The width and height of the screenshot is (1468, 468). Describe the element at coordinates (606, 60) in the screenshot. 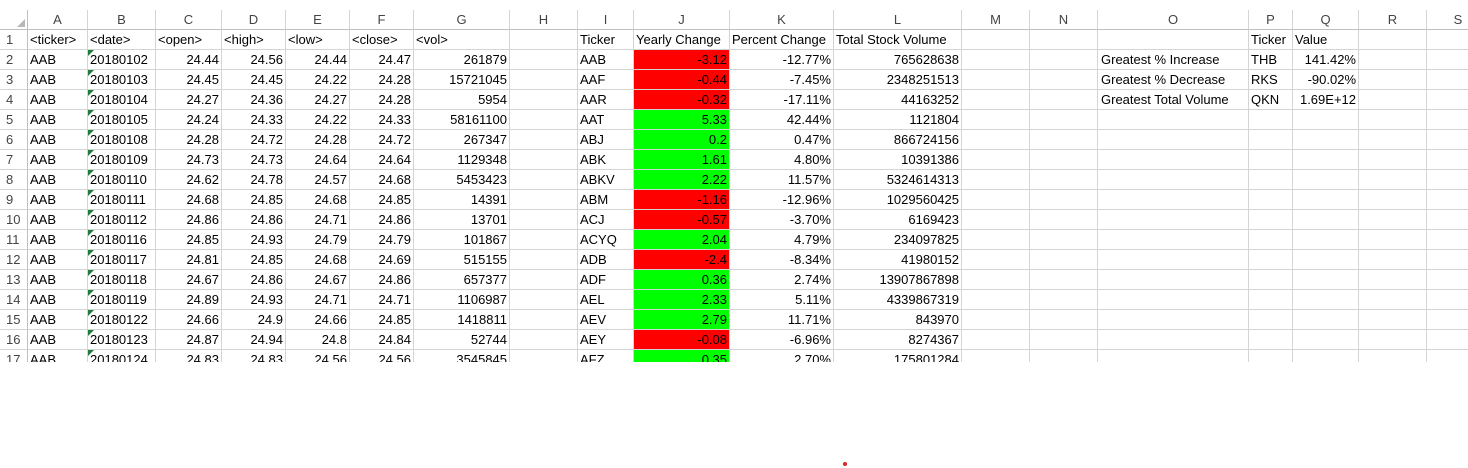

I see `ticker-cell: AAB` at that location.